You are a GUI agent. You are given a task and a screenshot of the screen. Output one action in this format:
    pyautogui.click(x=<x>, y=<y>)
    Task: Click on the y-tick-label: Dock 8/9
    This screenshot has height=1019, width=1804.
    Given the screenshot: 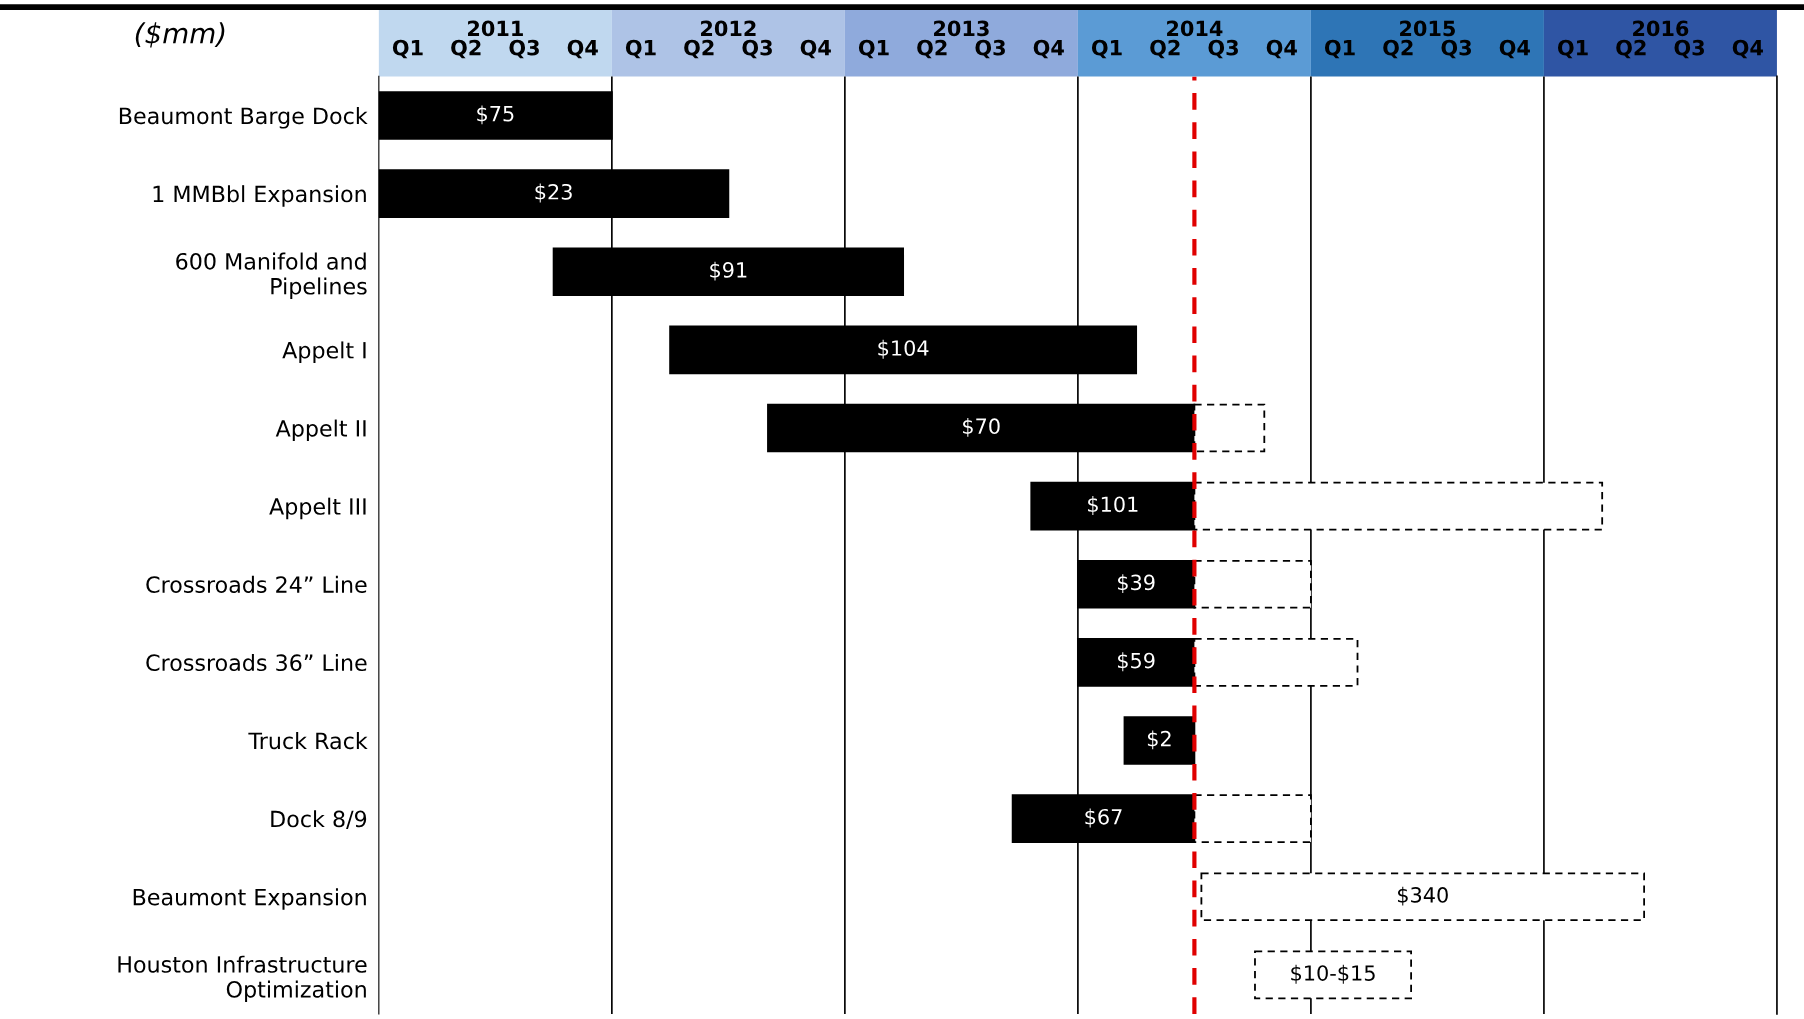 What is the action you would take?
    pyautogui.click(x=319, y=820)
    